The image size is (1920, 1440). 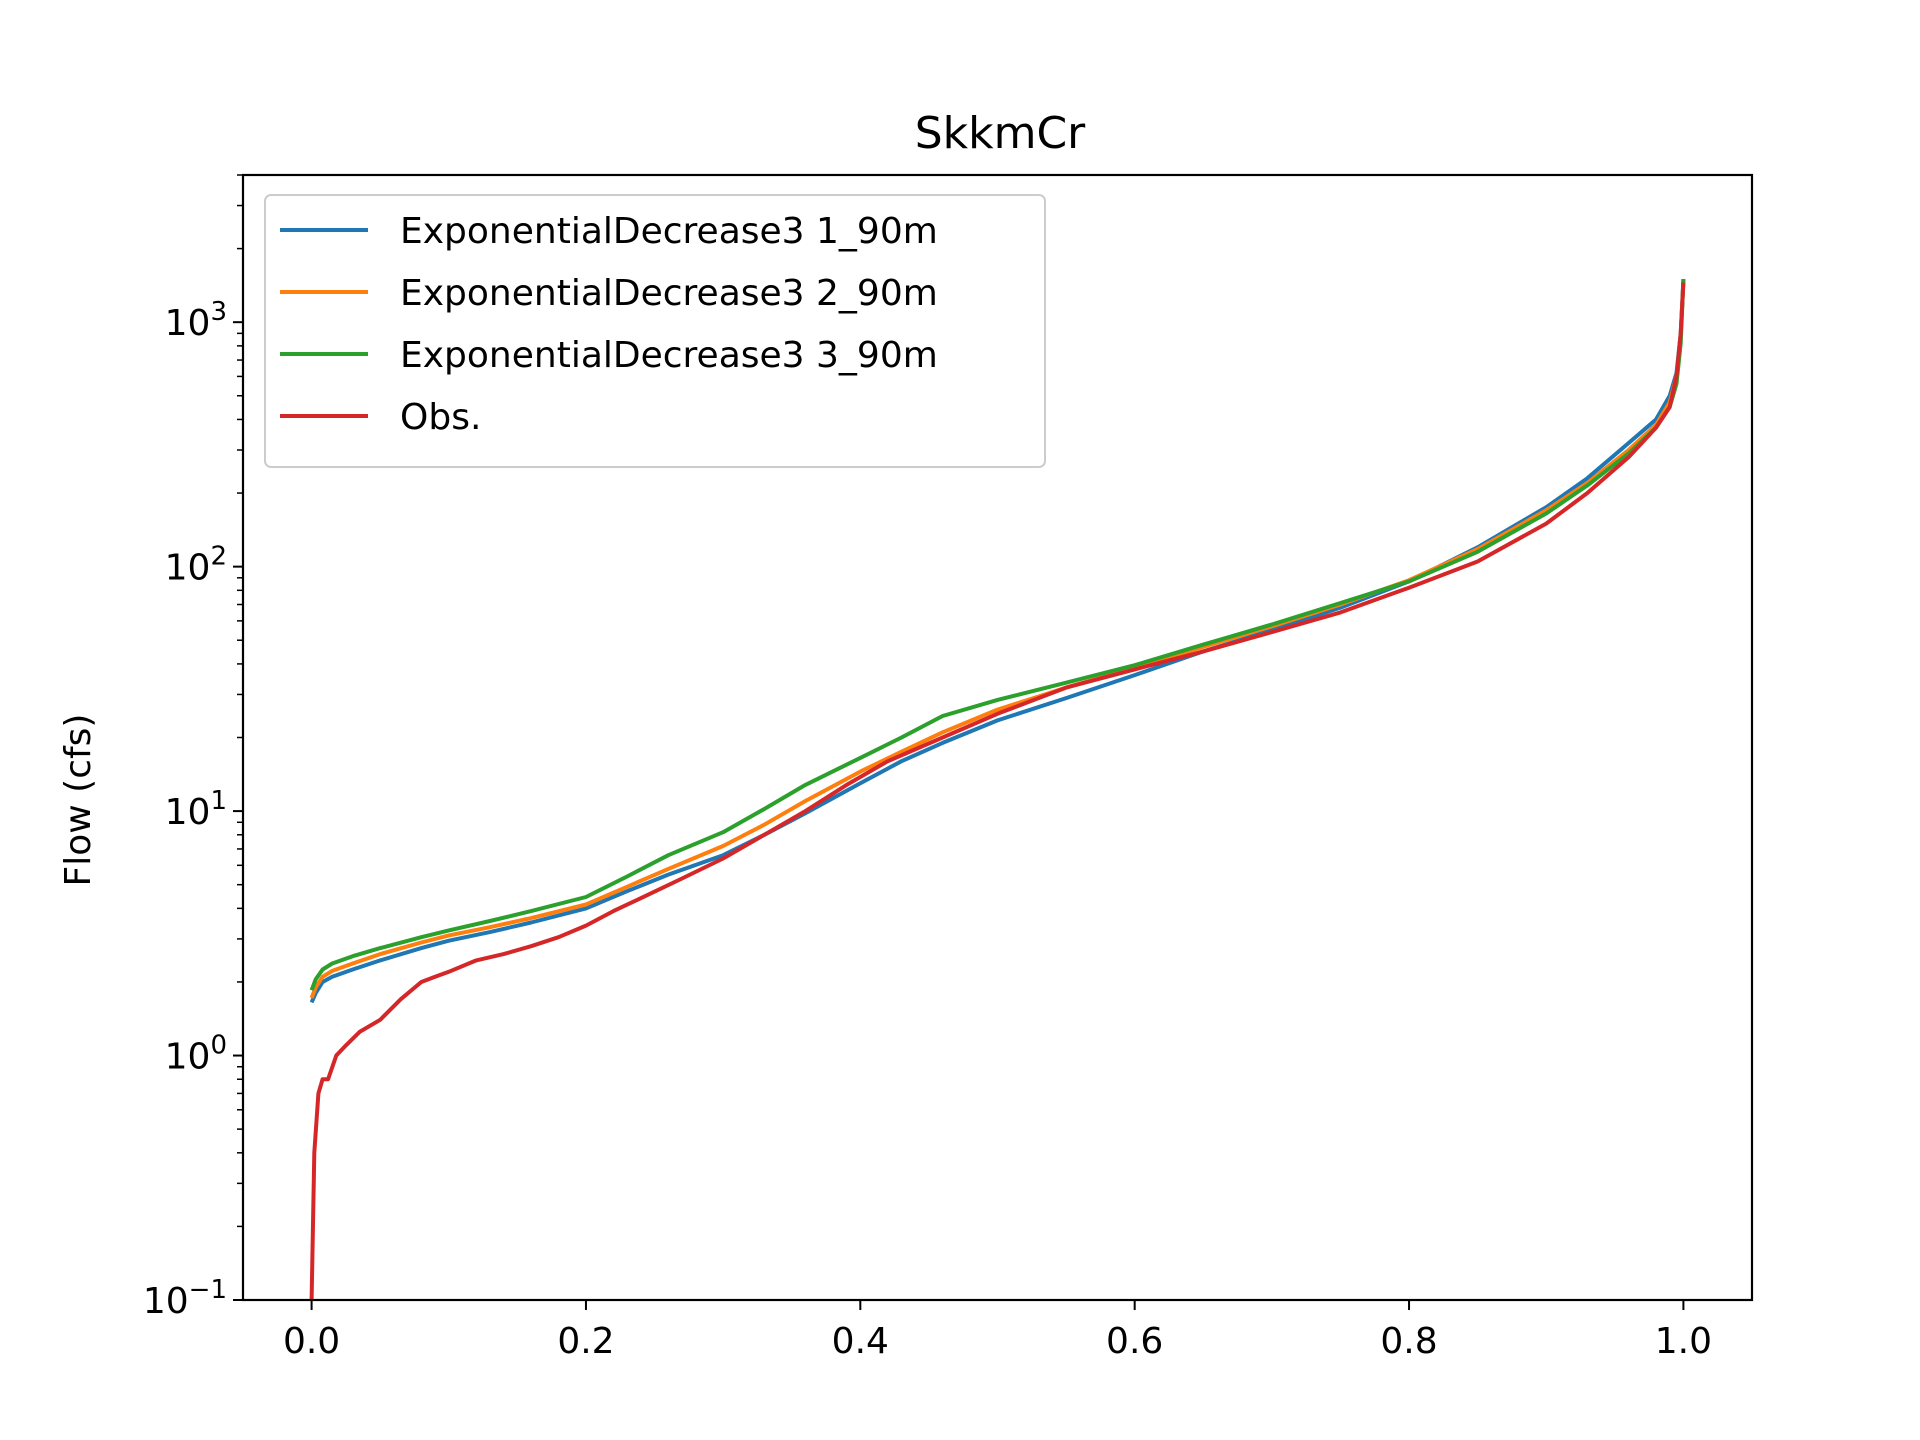 I want to click on y-tick-label: 10⁰, so click(x=196, y=1054).